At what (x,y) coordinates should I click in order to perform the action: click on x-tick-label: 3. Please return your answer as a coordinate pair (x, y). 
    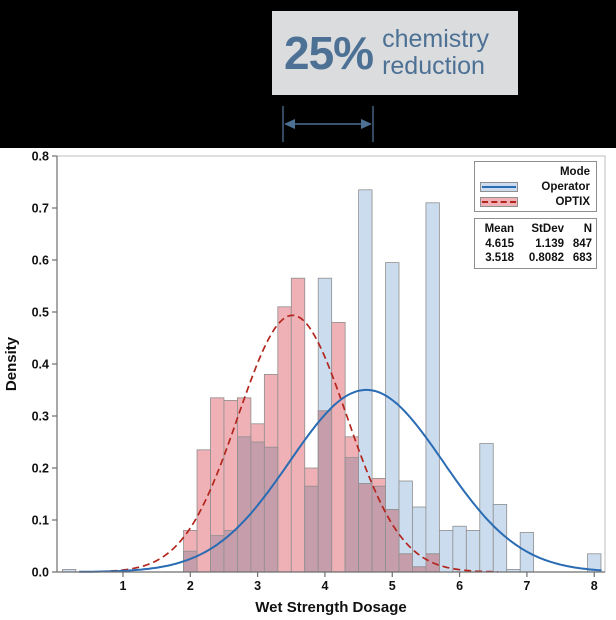
    Looking at the image, I should click on (257, 586).